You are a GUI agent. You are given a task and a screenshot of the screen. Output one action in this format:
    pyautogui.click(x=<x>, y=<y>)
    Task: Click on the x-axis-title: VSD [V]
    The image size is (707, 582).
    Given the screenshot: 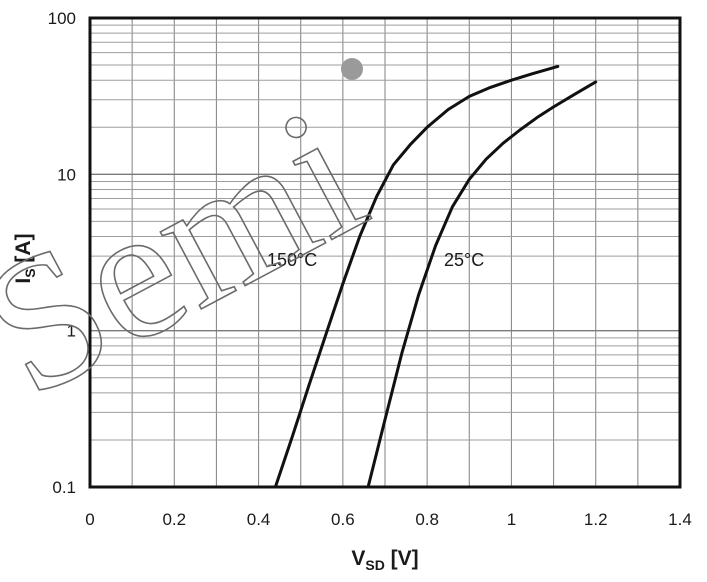 What is the action you would take?
    pyautogui.click(x=384, y=560)
    